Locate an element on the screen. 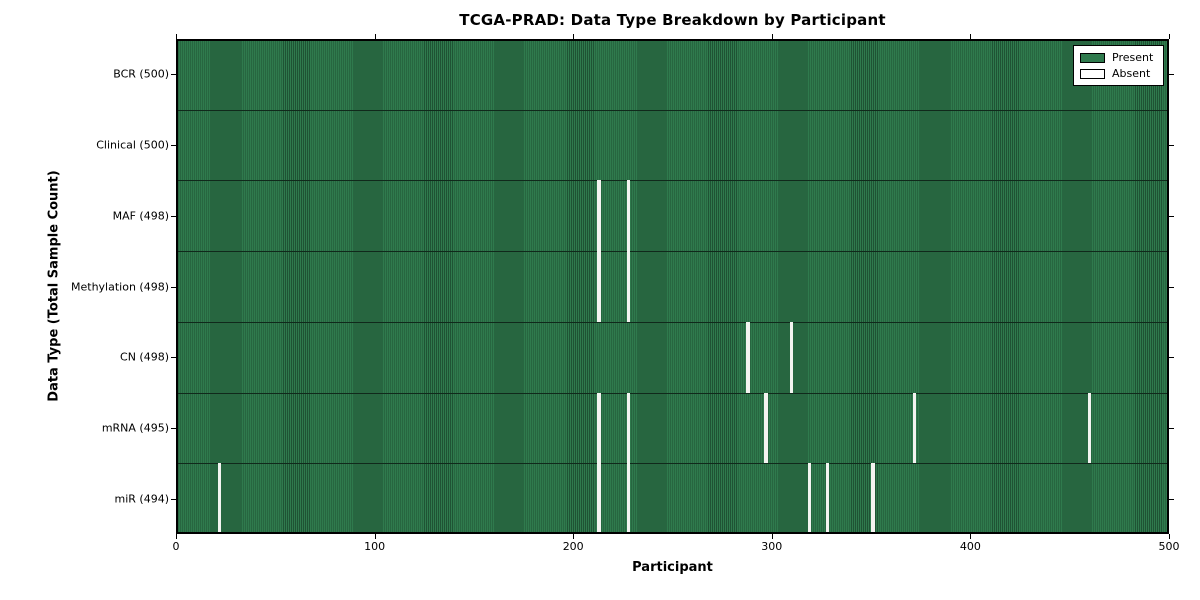 The height and width of the screenshot is (600, 1200). ytick-label-BCR: BCR (500) is located at coordinates (141, 74).